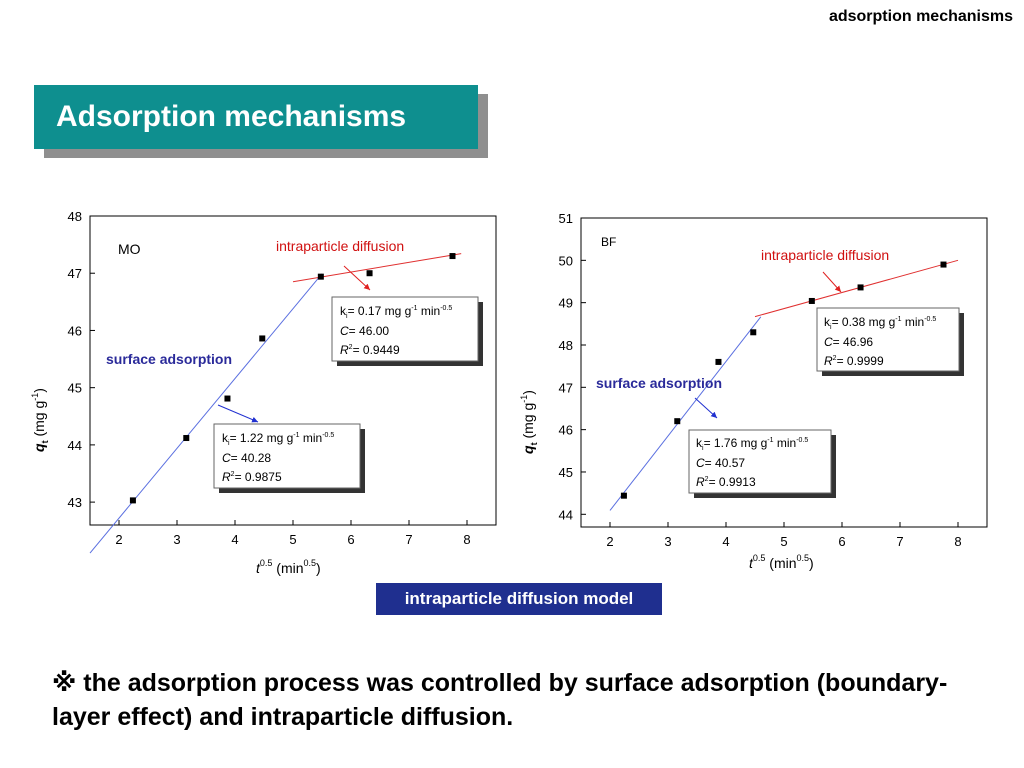  Describe the element at coordinates (75, 216) in the screenshot. I see `y-tick-label: 48` at that location.